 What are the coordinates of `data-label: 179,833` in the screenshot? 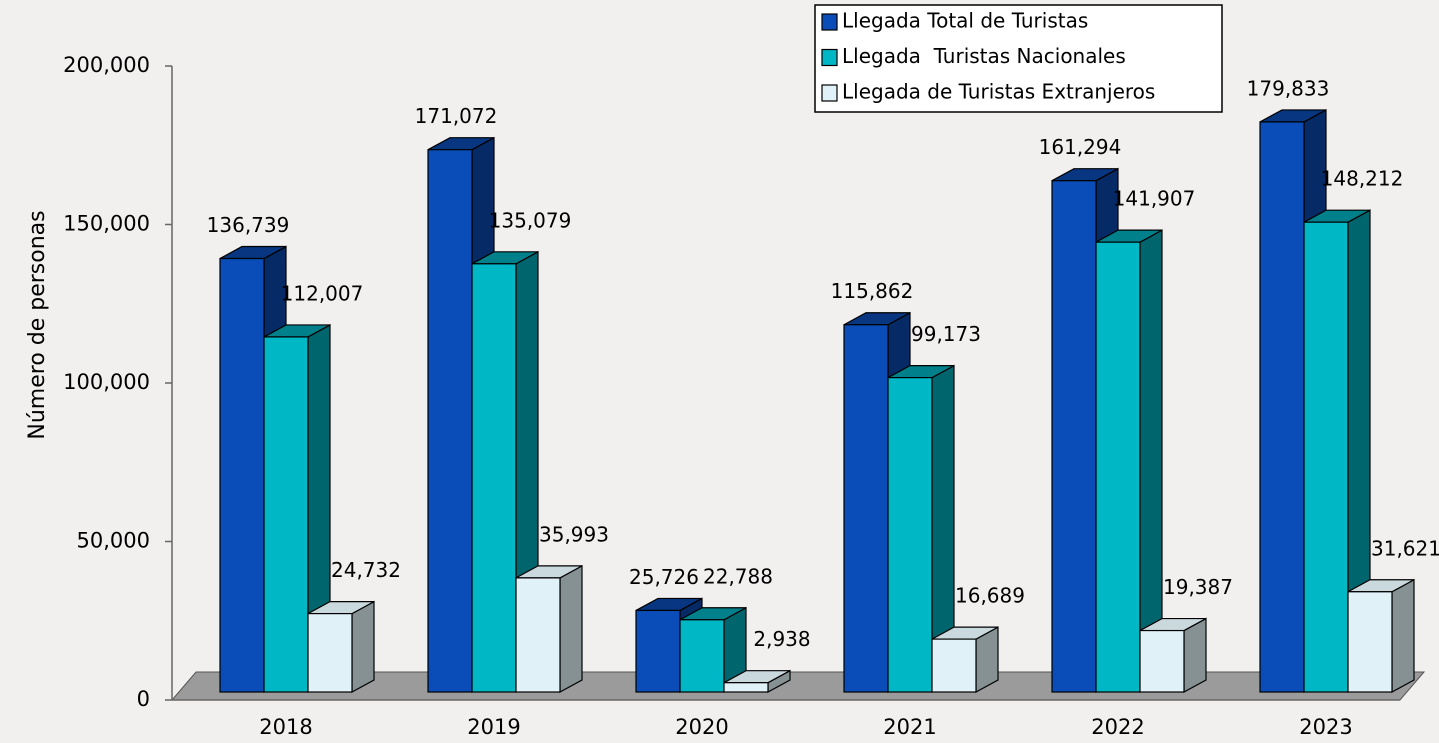 It's located at (1288, 88).